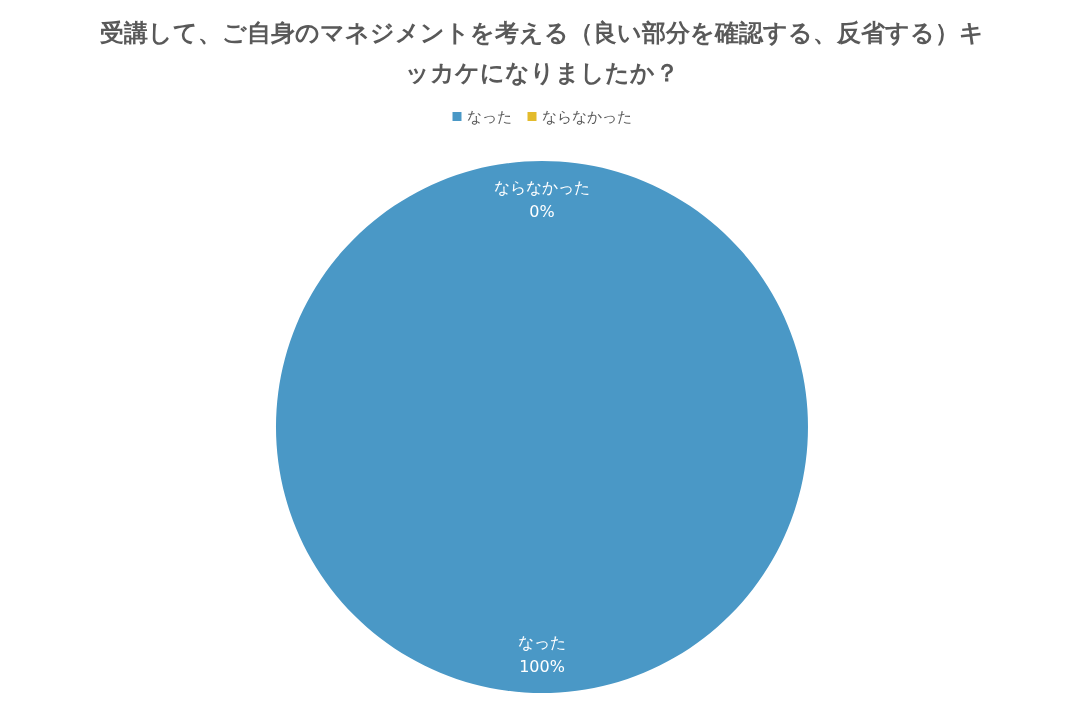 The image size is (1084, 708). What do you see at coordinates (542, 666) in the screenshot?
I see `data-label: 100%` at bounding box center [542, 666].